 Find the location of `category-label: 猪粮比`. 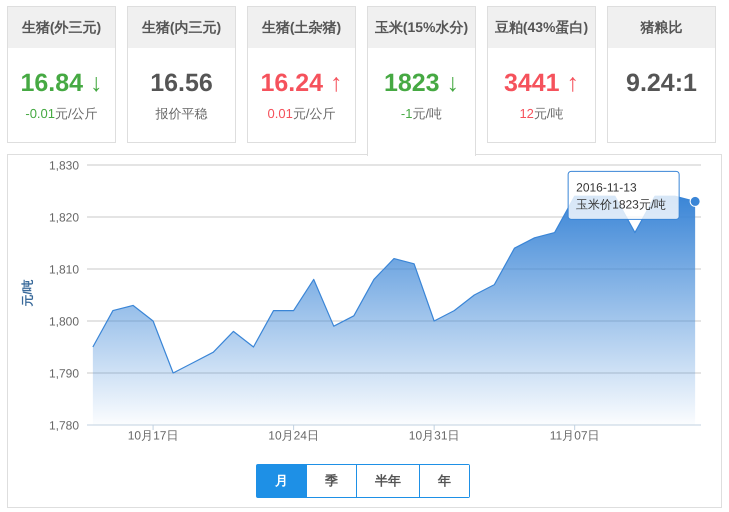

category-label: 猪粮比 is located at coordinates (661, 27).